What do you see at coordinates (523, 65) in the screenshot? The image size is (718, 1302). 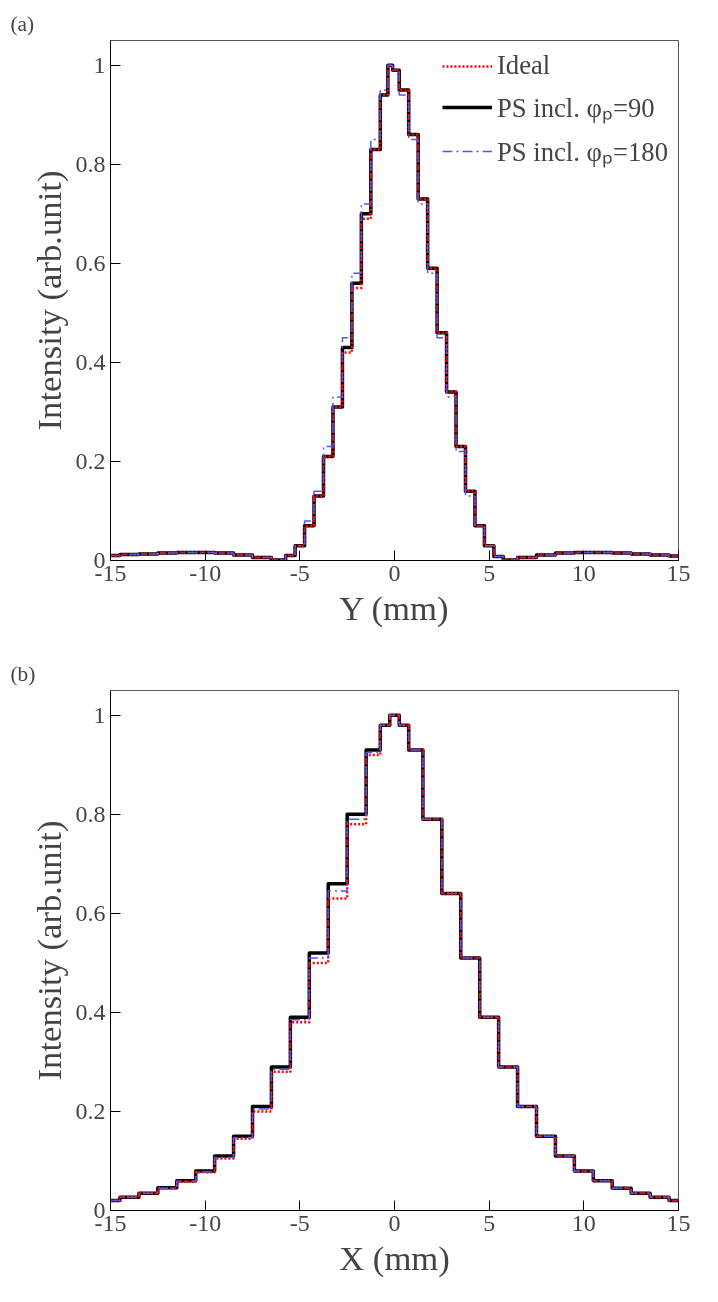 I see `legend-label: Ideal` at bounding box center [523, 65].